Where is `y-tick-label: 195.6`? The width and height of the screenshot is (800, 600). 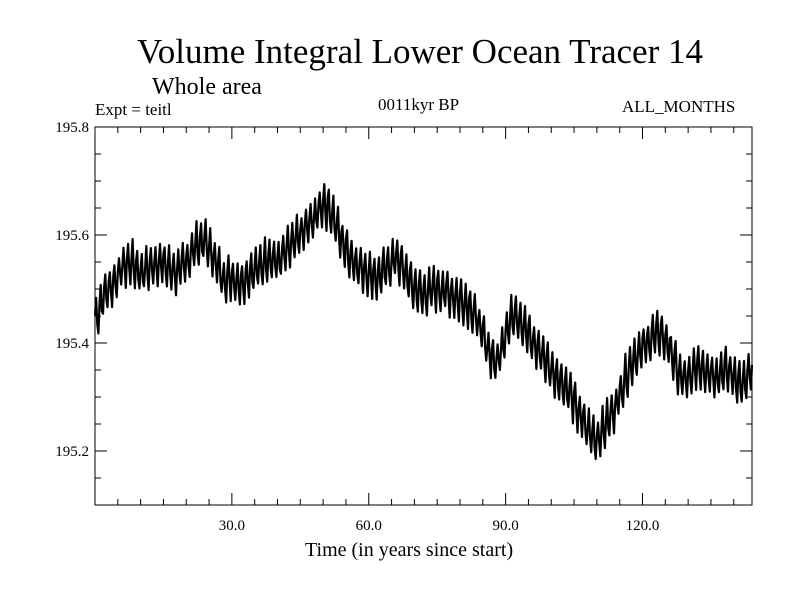
y-tick-label: 195.6 is located at coordinates (72, 236).